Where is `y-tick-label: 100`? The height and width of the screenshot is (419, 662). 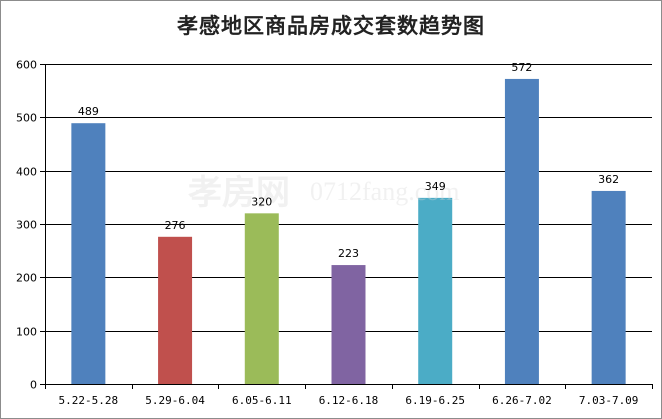
y-tick-label: 100 is located at coordinates (26, 332).